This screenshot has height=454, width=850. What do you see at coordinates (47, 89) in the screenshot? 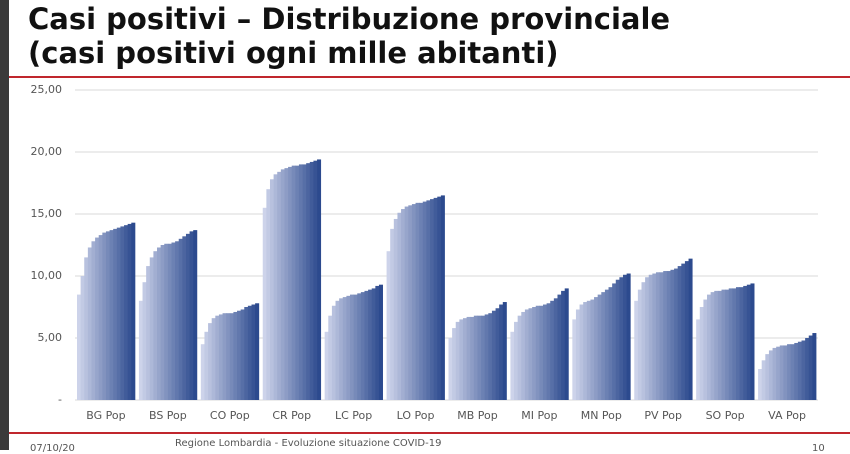
I see `y-tick-label: 25,00` at bounding box center [47, 89].